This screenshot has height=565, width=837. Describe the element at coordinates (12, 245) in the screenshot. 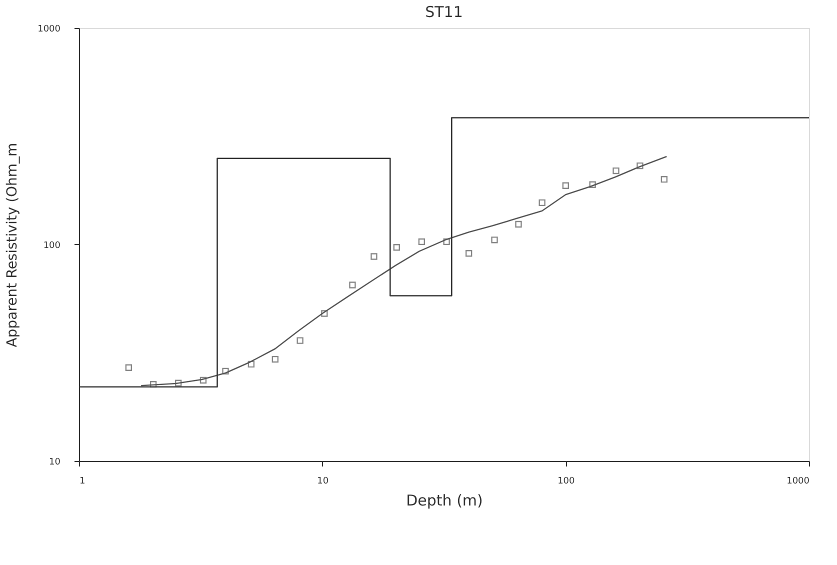

I see `y-axis-title: Apparent Resistivity (Ohm_m` at that location.